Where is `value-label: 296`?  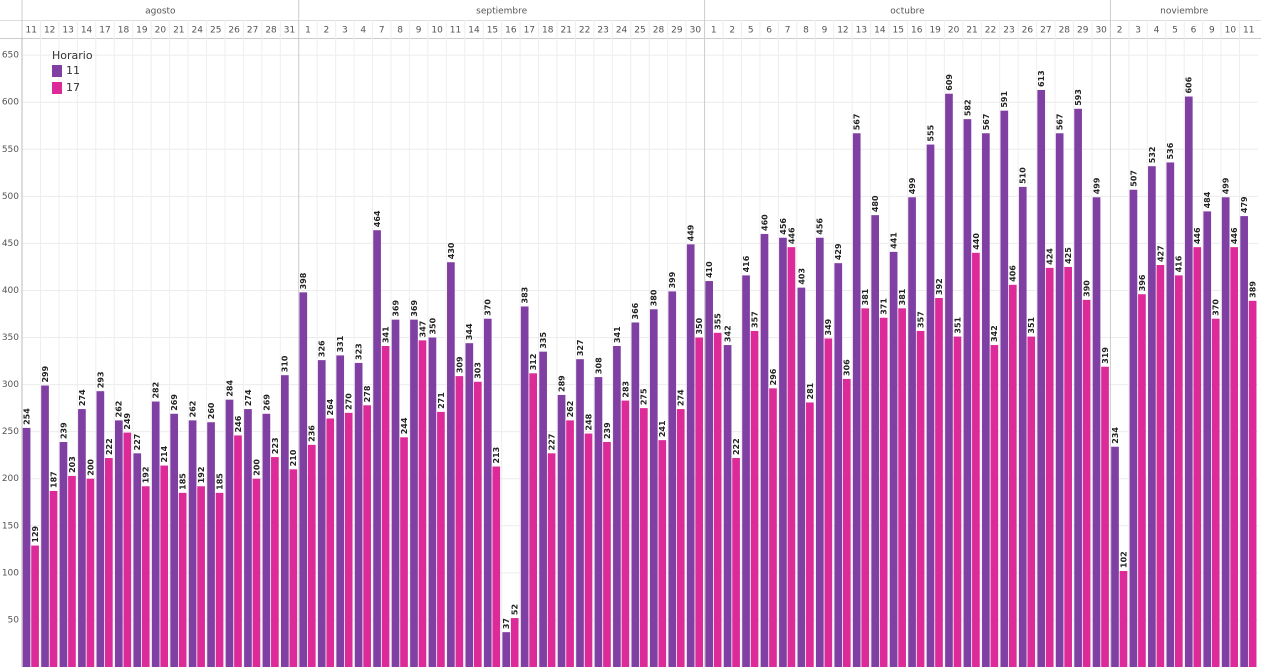 value-label: 296 is located at coordinates (773, 376).